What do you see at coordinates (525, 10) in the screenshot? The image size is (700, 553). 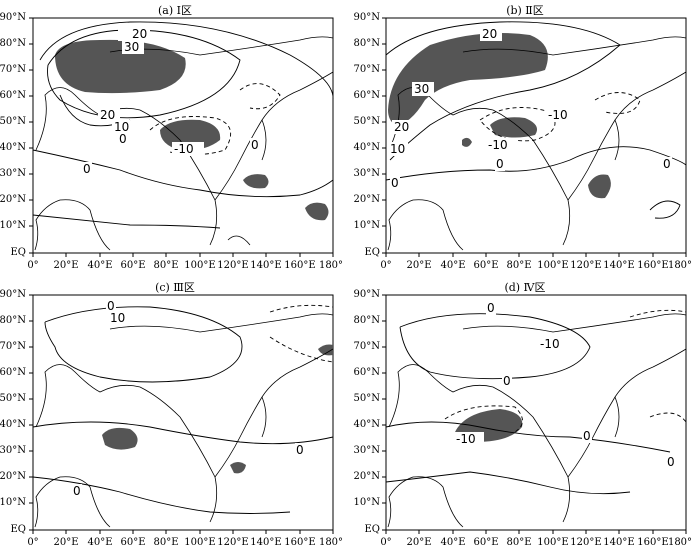 I see `panel-title: (b) Ⅱ区` at bounding box center [525, 10].